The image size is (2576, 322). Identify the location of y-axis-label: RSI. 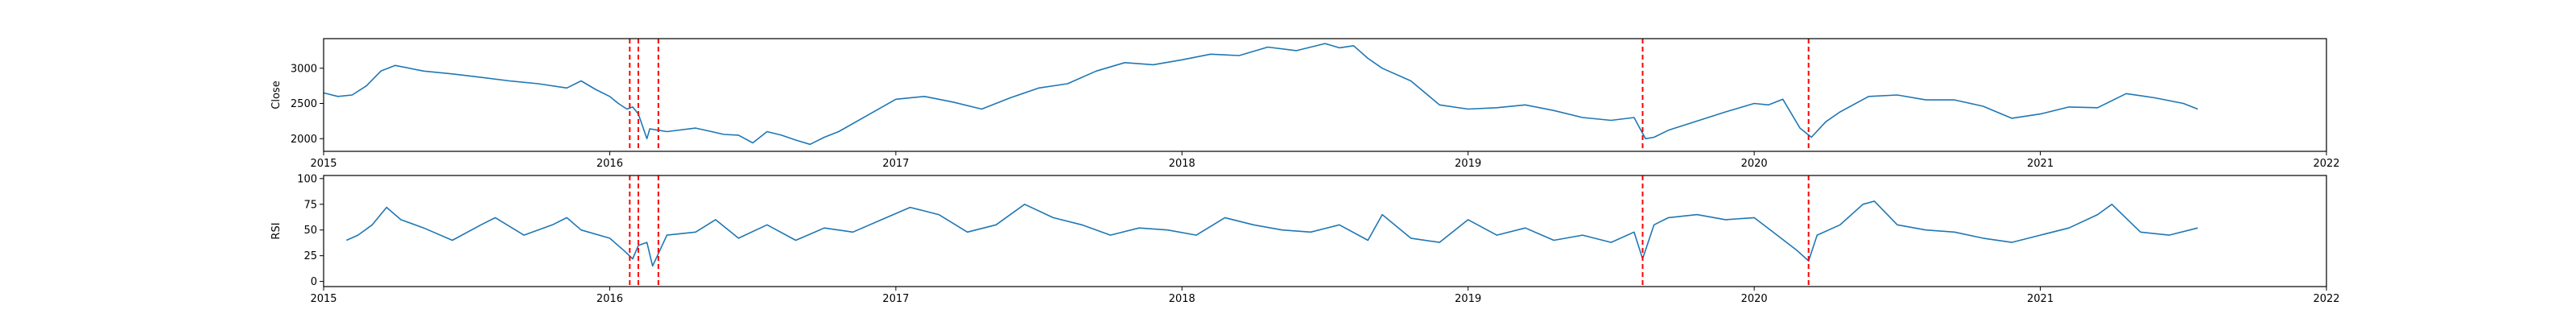
(276, 231).